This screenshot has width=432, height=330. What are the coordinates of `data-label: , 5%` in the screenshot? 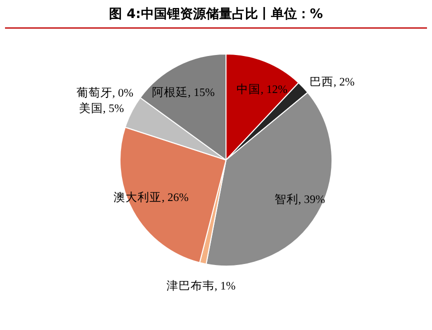 It's located at (113, 109).